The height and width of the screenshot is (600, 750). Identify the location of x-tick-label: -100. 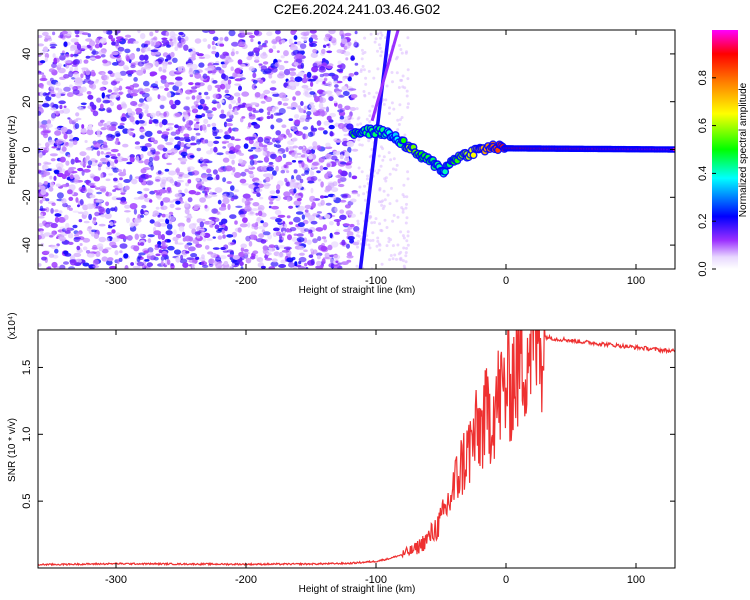
(376, 281).